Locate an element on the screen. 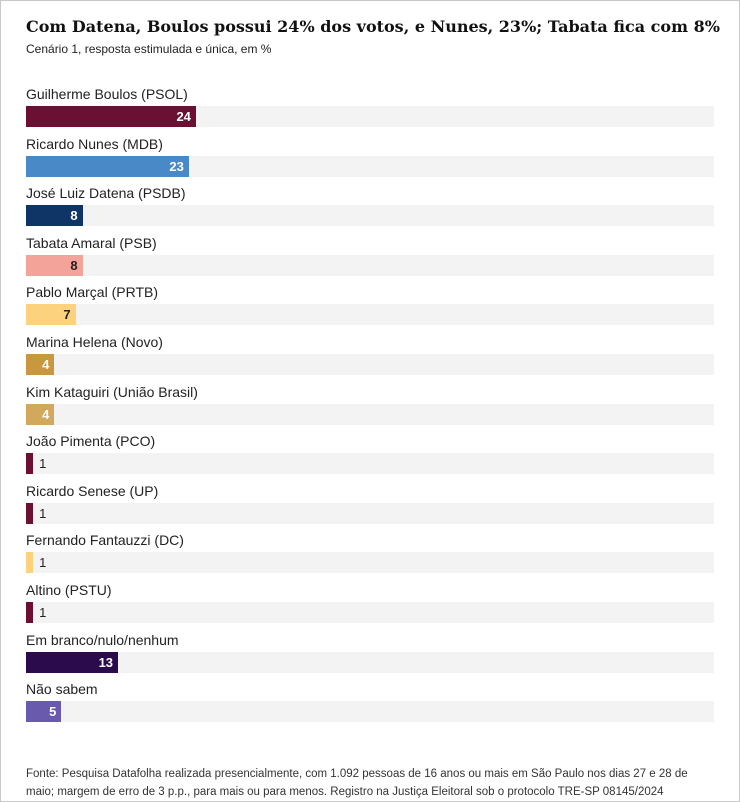 The height and width of the screenshot is (802, 740). bar-category-label: Tabata Amaral (PSB) is located at coordinates (91, 242).